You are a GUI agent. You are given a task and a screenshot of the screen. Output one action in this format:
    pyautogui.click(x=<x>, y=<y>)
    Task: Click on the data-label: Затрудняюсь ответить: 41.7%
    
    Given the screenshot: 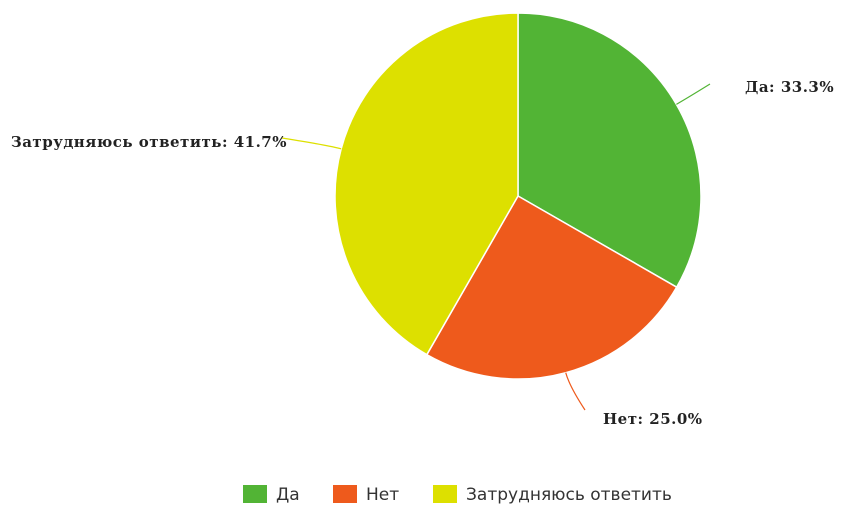 What is the action you would take?
    pyautogui.click(x=149, y=142)
    